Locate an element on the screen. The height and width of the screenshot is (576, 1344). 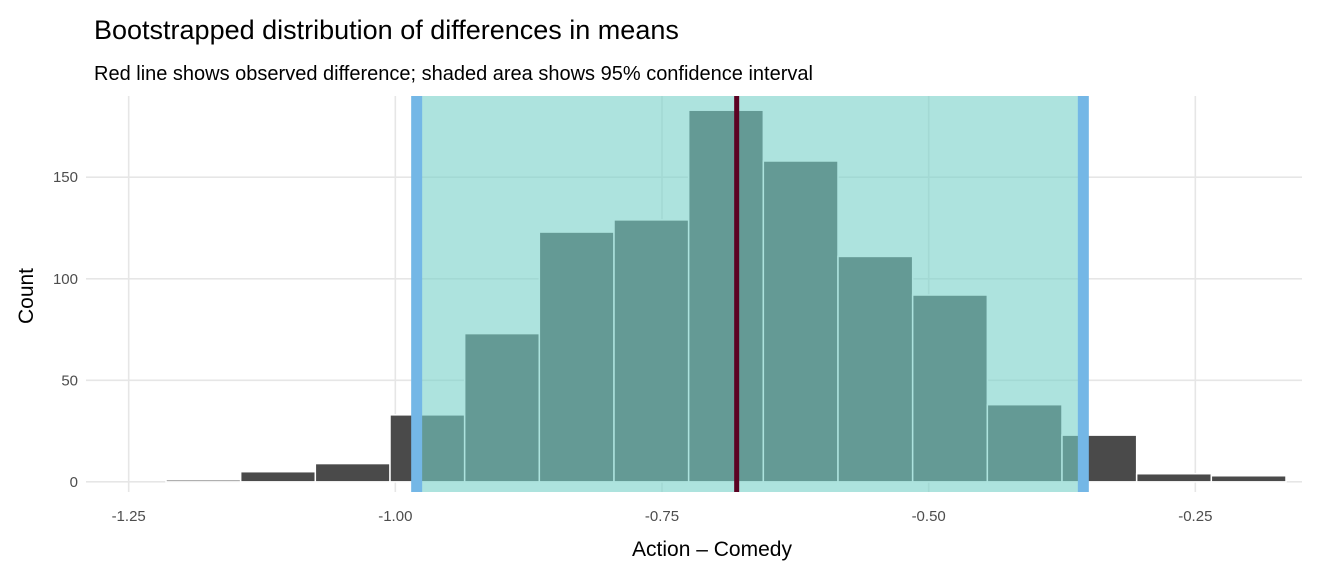
y-tick-label: 50 is located at coordinates (69, 380).